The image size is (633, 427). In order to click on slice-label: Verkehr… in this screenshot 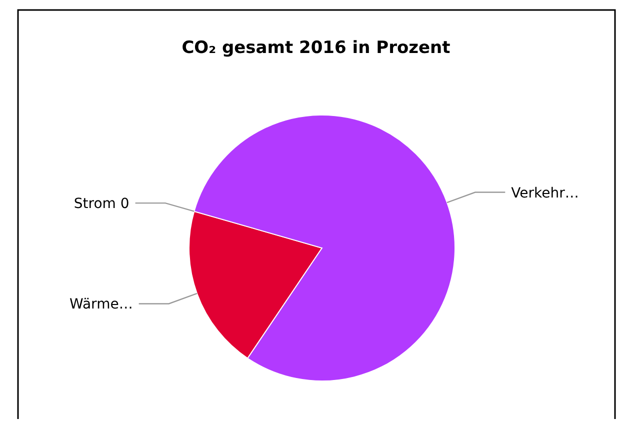, I will do `click(545, 193)`.